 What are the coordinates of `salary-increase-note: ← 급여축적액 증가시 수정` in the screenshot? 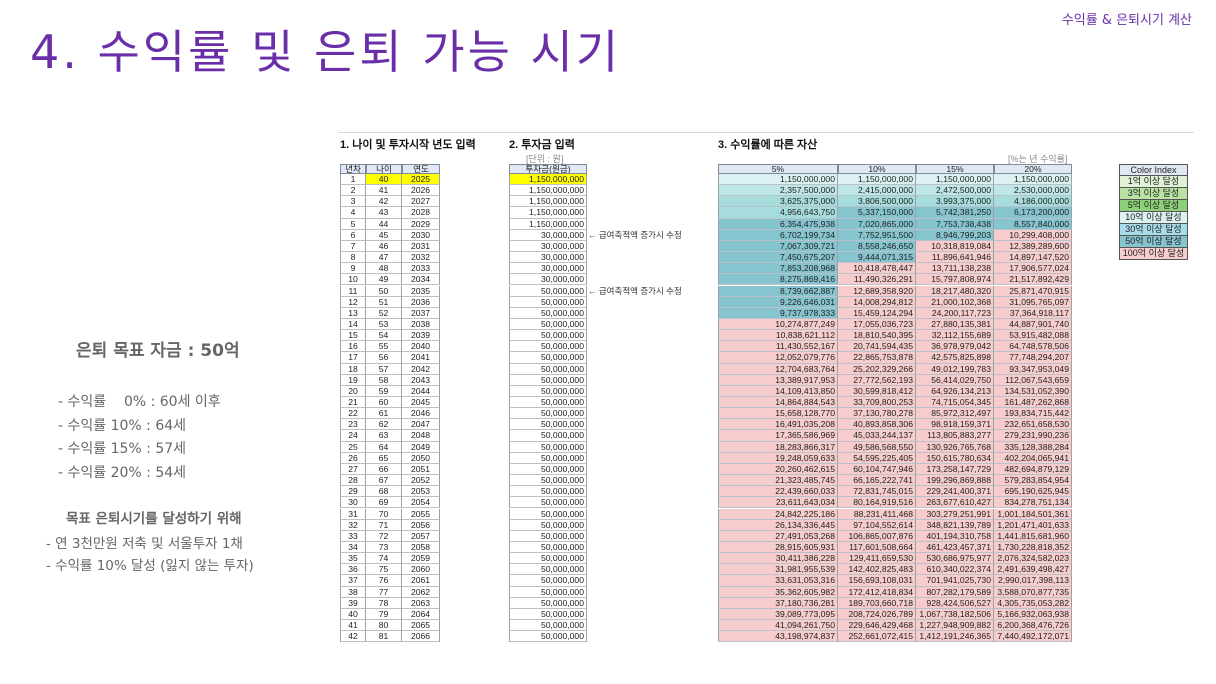 It's located at (635, 234).